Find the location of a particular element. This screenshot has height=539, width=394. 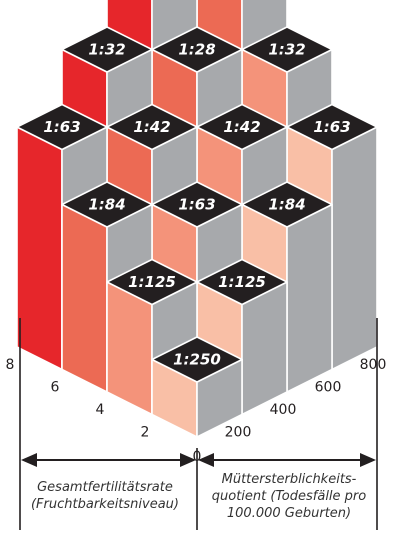

mortality-tick: 800 is located at coordinates (373, 365).